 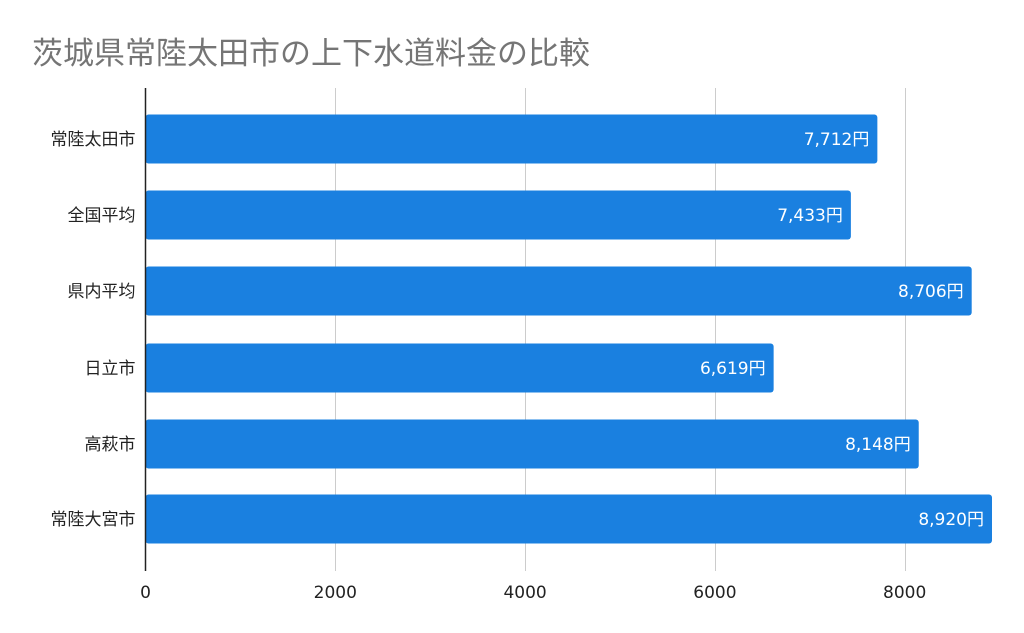 What do you see at coordinates (335, 593) in the screenshot?
I see `x-tick-label: 2000` at bounding box center [335, 593].